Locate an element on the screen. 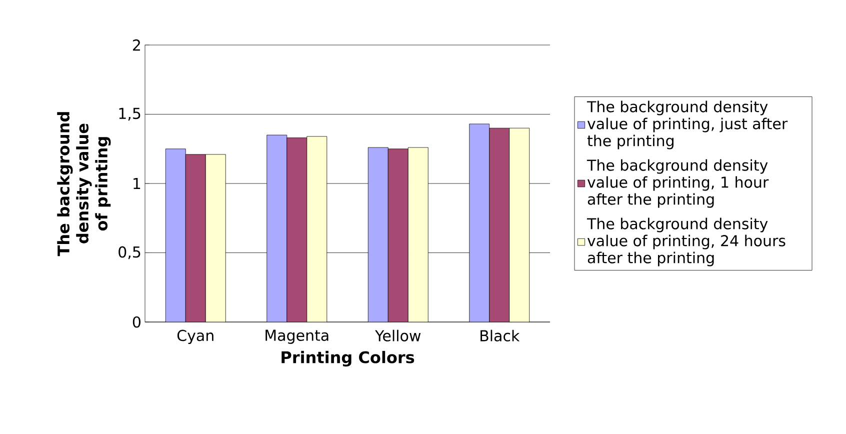 This screenshot has height=434, width=846. y-axis-title: The background density value of printing is located at coordinates (84, 184).